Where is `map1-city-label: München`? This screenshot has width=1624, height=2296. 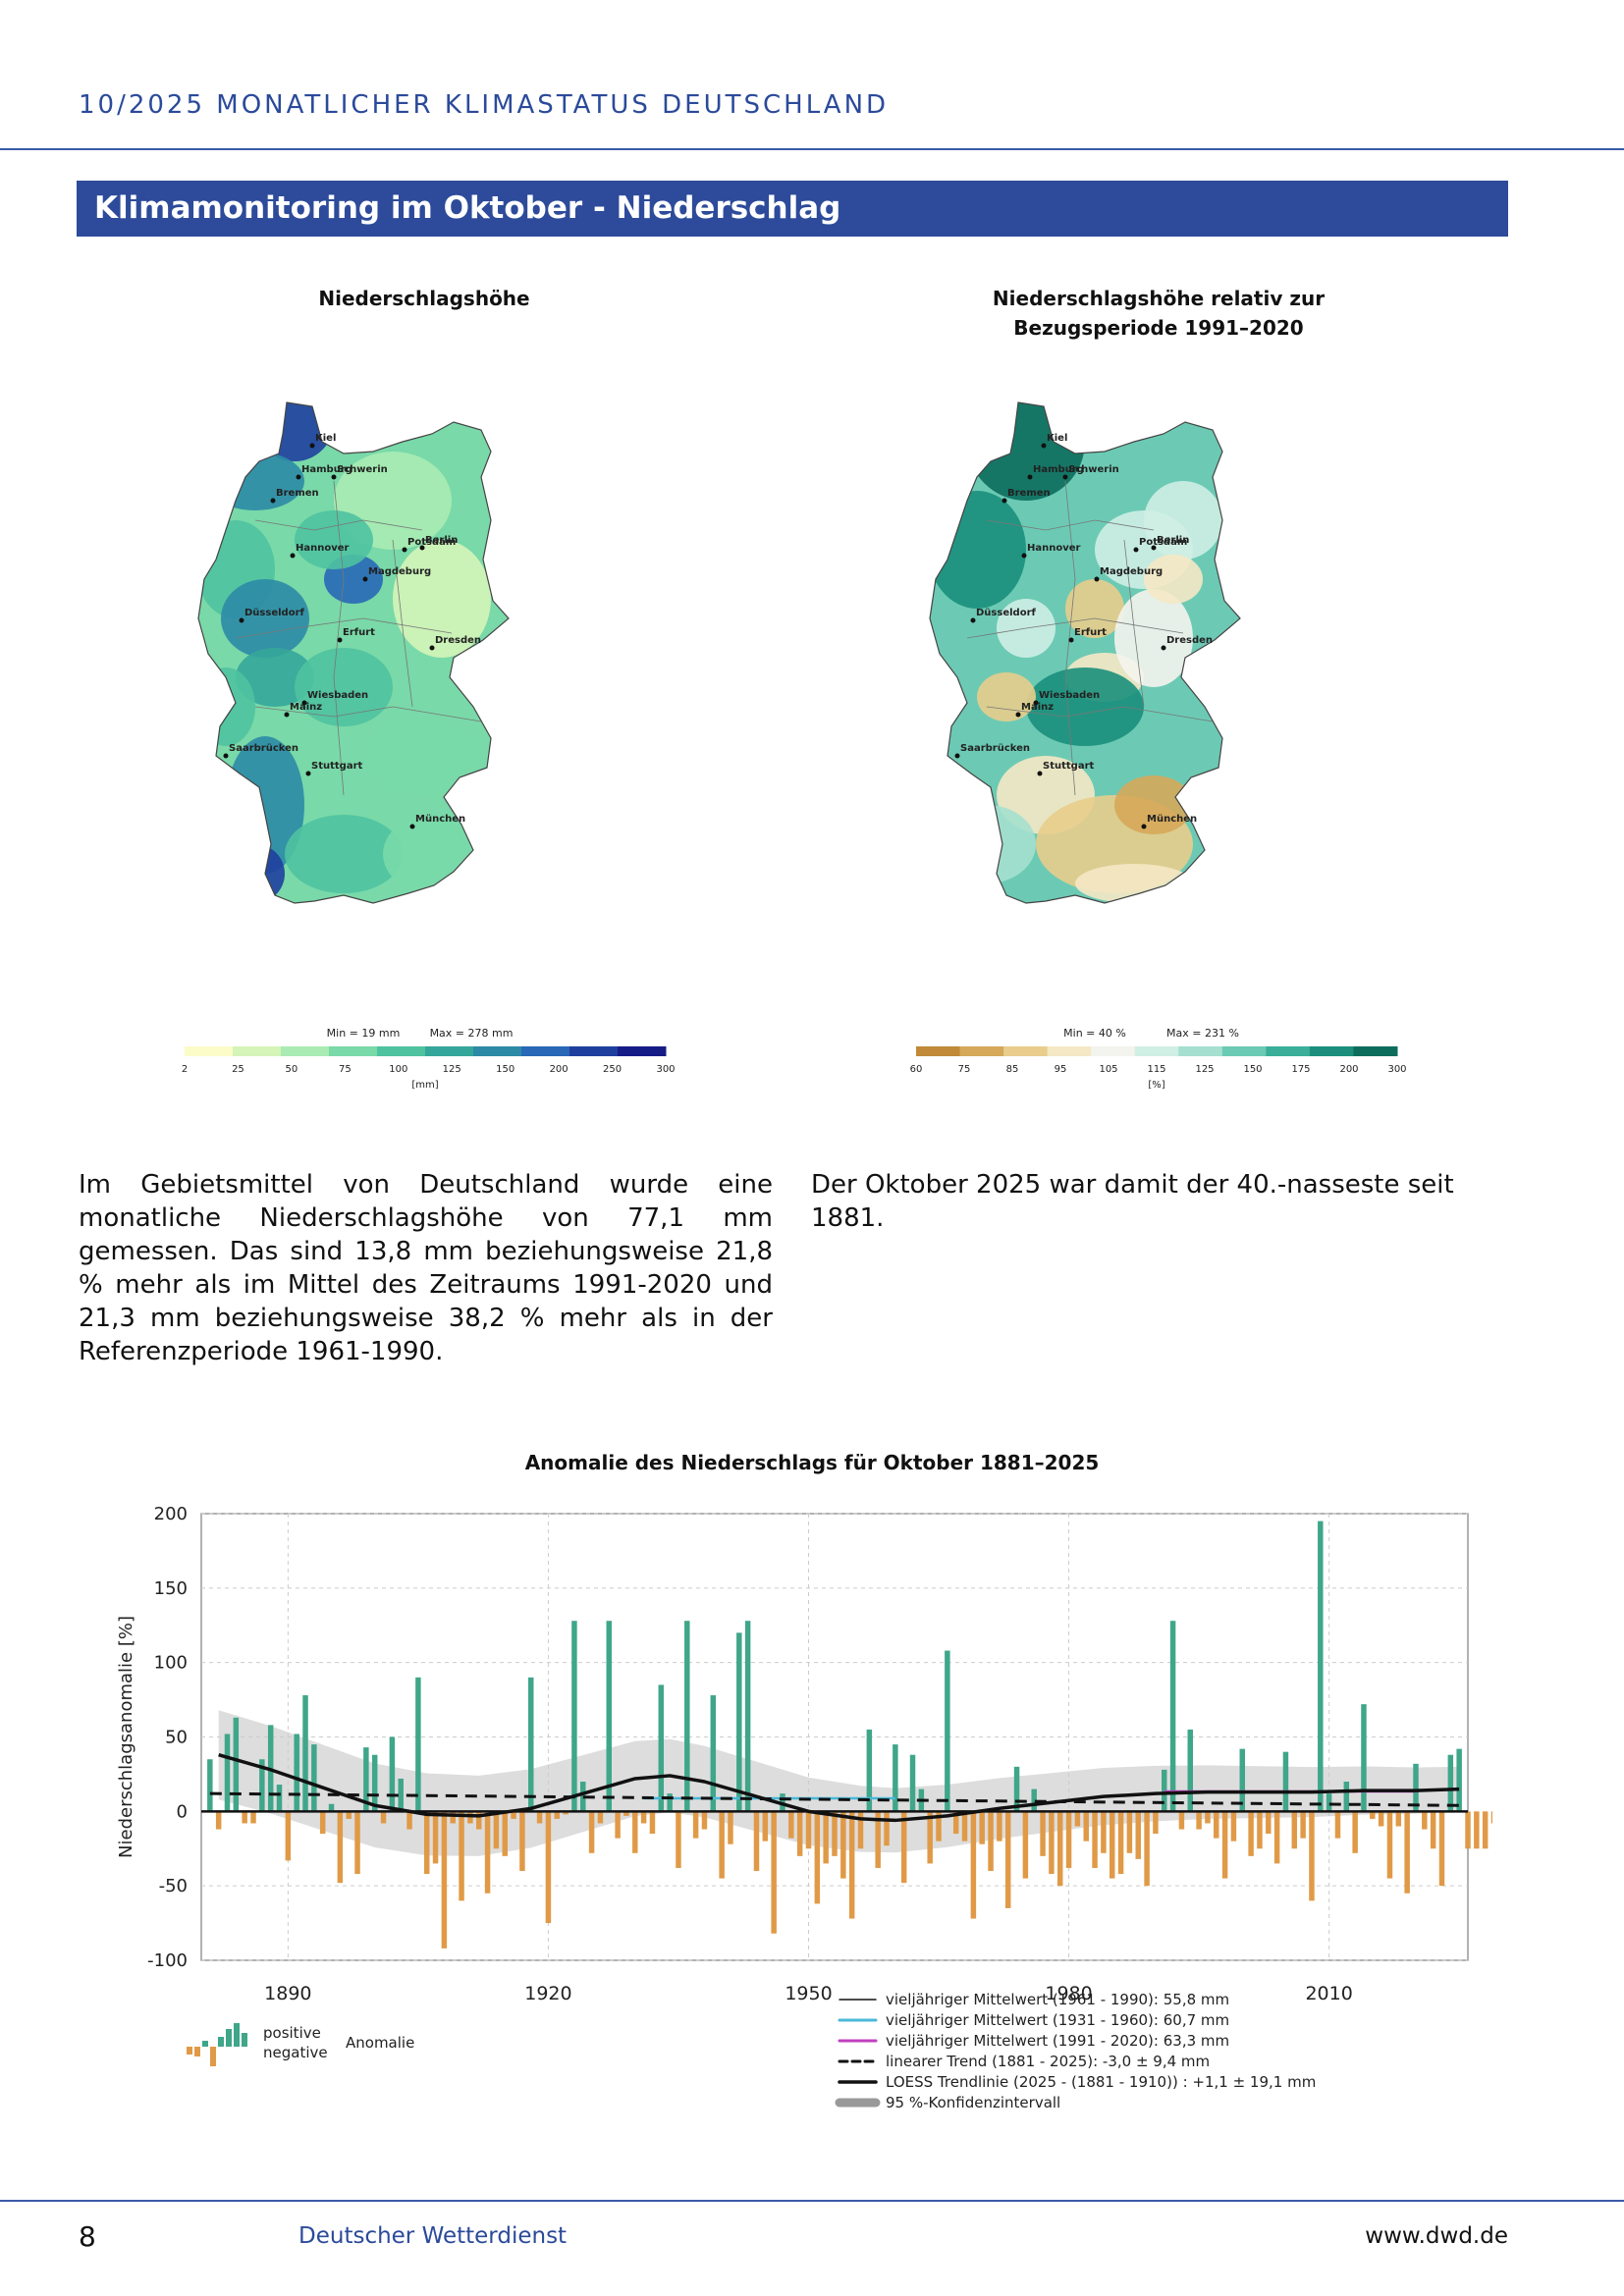
map1-city-label: München is located at coordinates (440, 819).